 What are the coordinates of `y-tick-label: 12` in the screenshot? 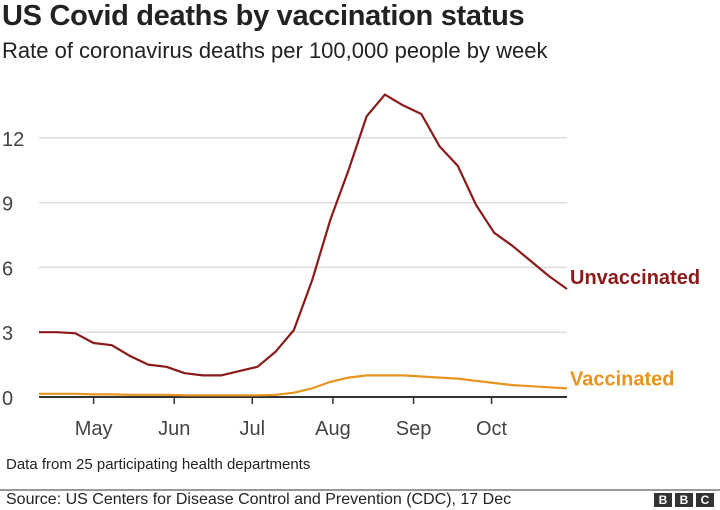 It's located at (13, 140).